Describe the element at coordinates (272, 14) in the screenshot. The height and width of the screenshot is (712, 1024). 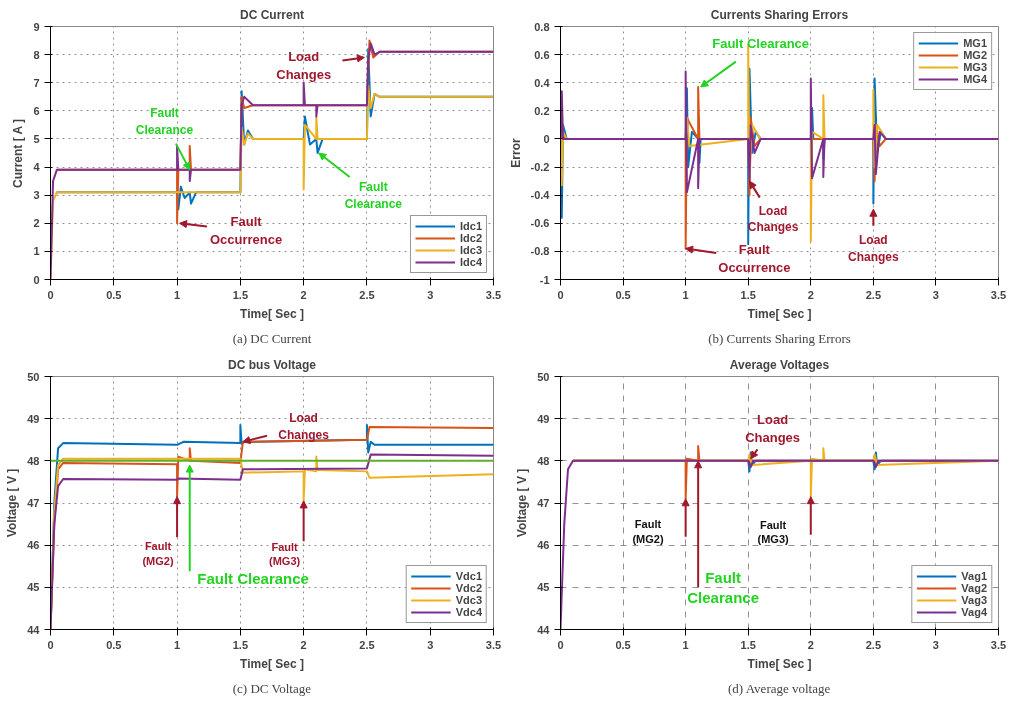
I see `chart-title: DC Current` at that location.